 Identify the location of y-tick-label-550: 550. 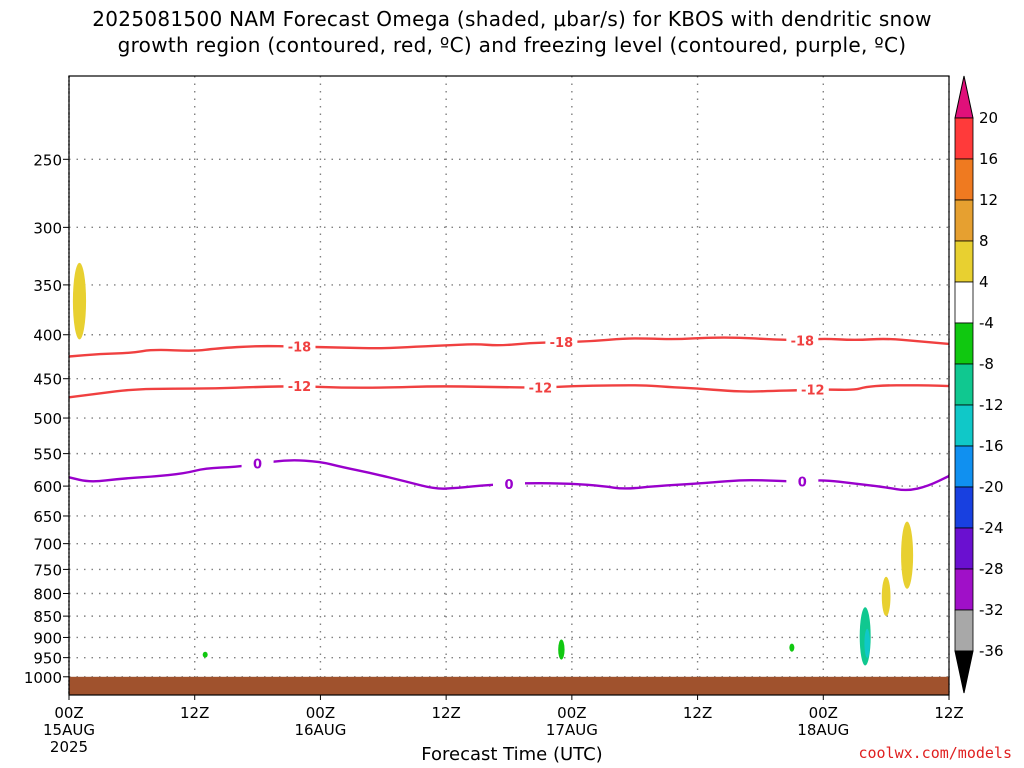
(47, 455).